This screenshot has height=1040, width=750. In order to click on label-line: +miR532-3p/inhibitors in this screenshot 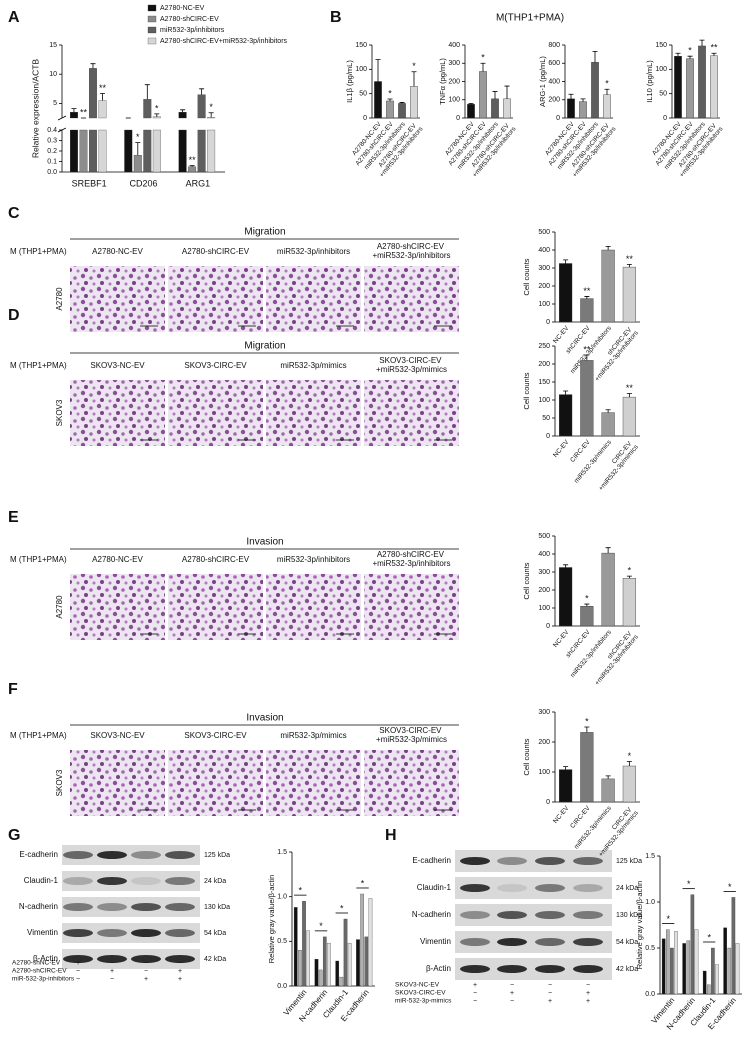, I will do `click(411, 255)`.